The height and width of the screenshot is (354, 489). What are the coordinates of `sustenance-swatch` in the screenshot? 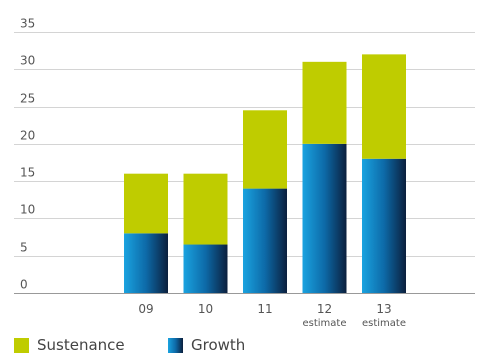 It's located at (21, 345).